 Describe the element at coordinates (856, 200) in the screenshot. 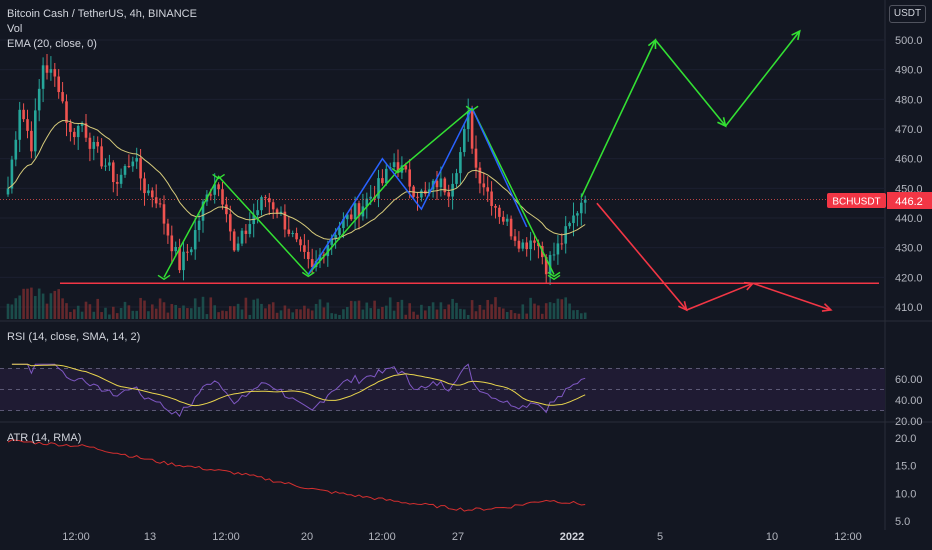

I see `price-tag-symbol-box` at that location.